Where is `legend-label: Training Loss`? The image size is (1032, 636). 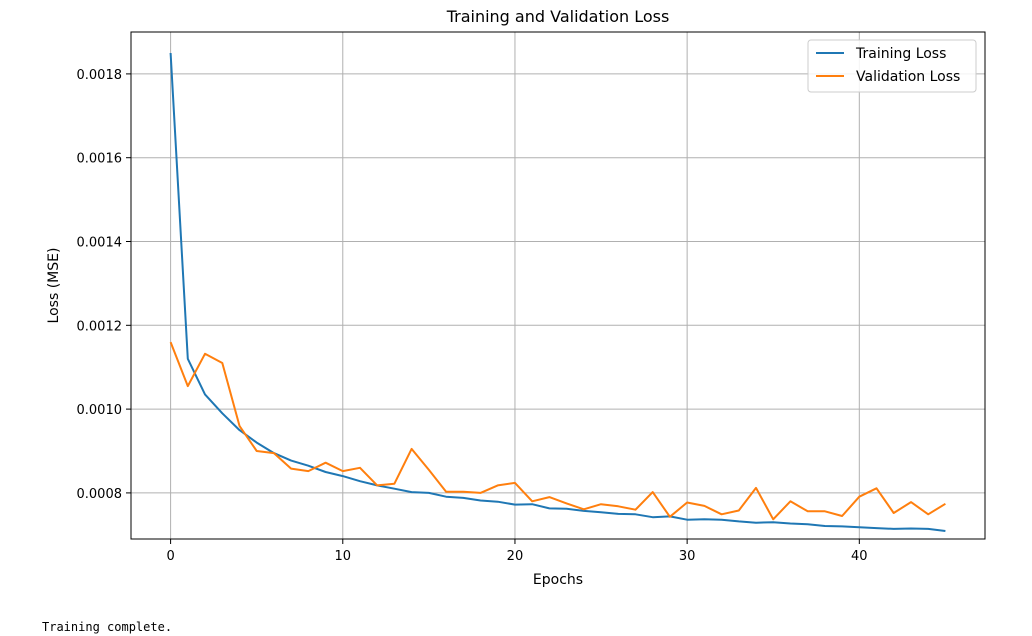
legend-label: Training Loss is located at coordinates (900, 54).